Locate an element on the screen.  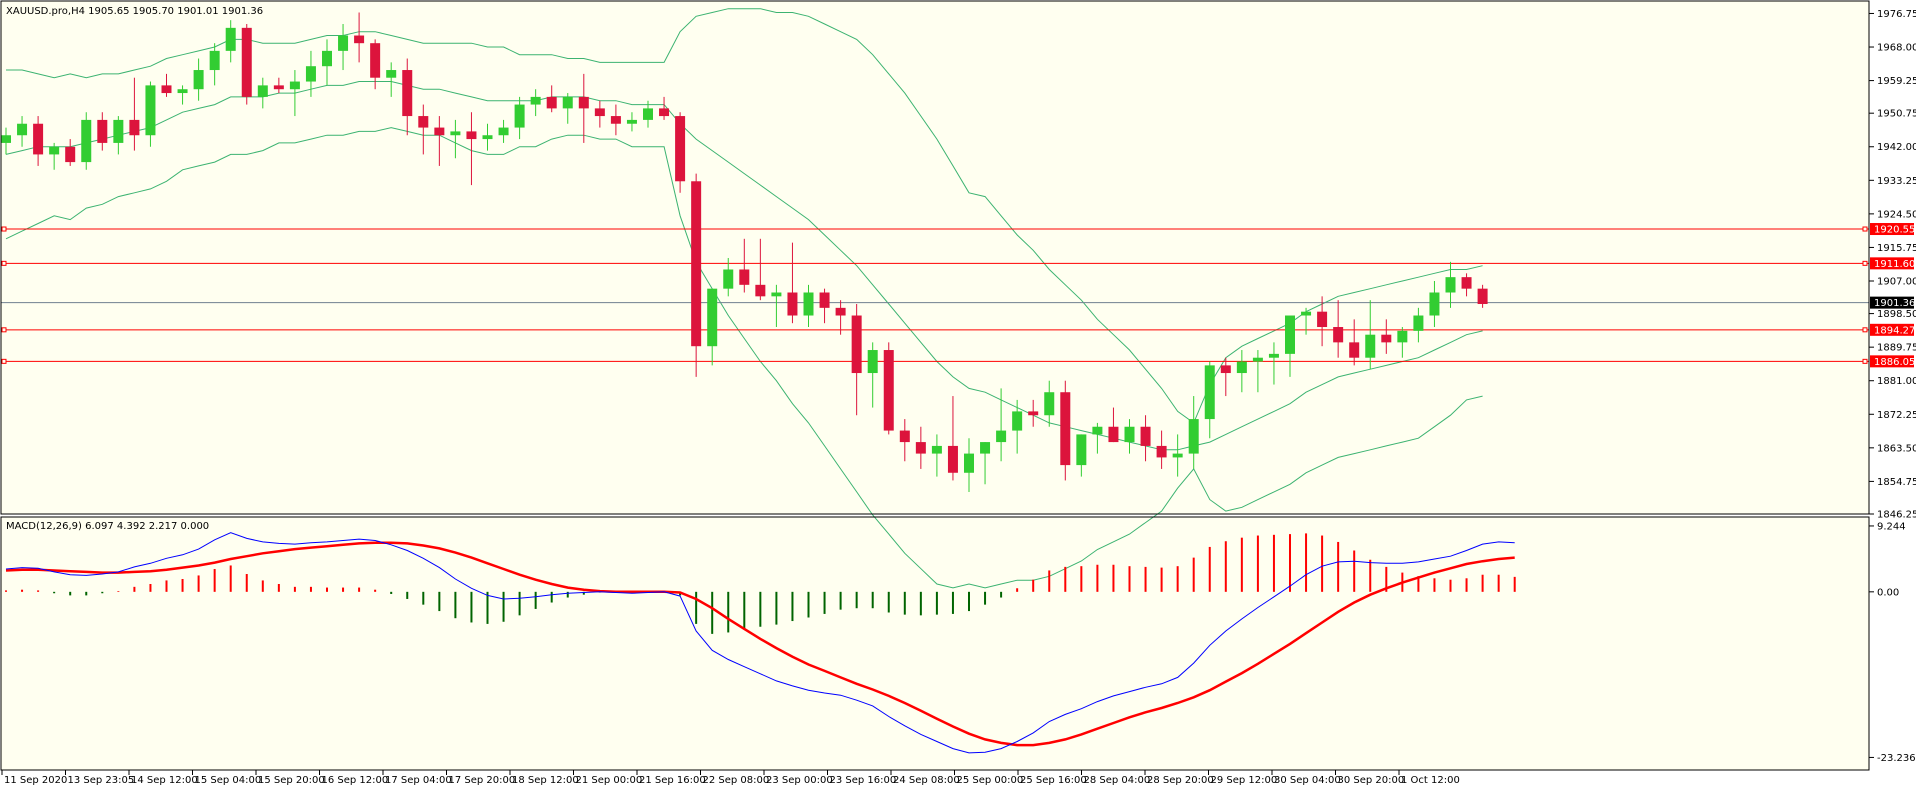
time-tick-label: 21 Sep 16:00 is located at coordinates (672, 780).